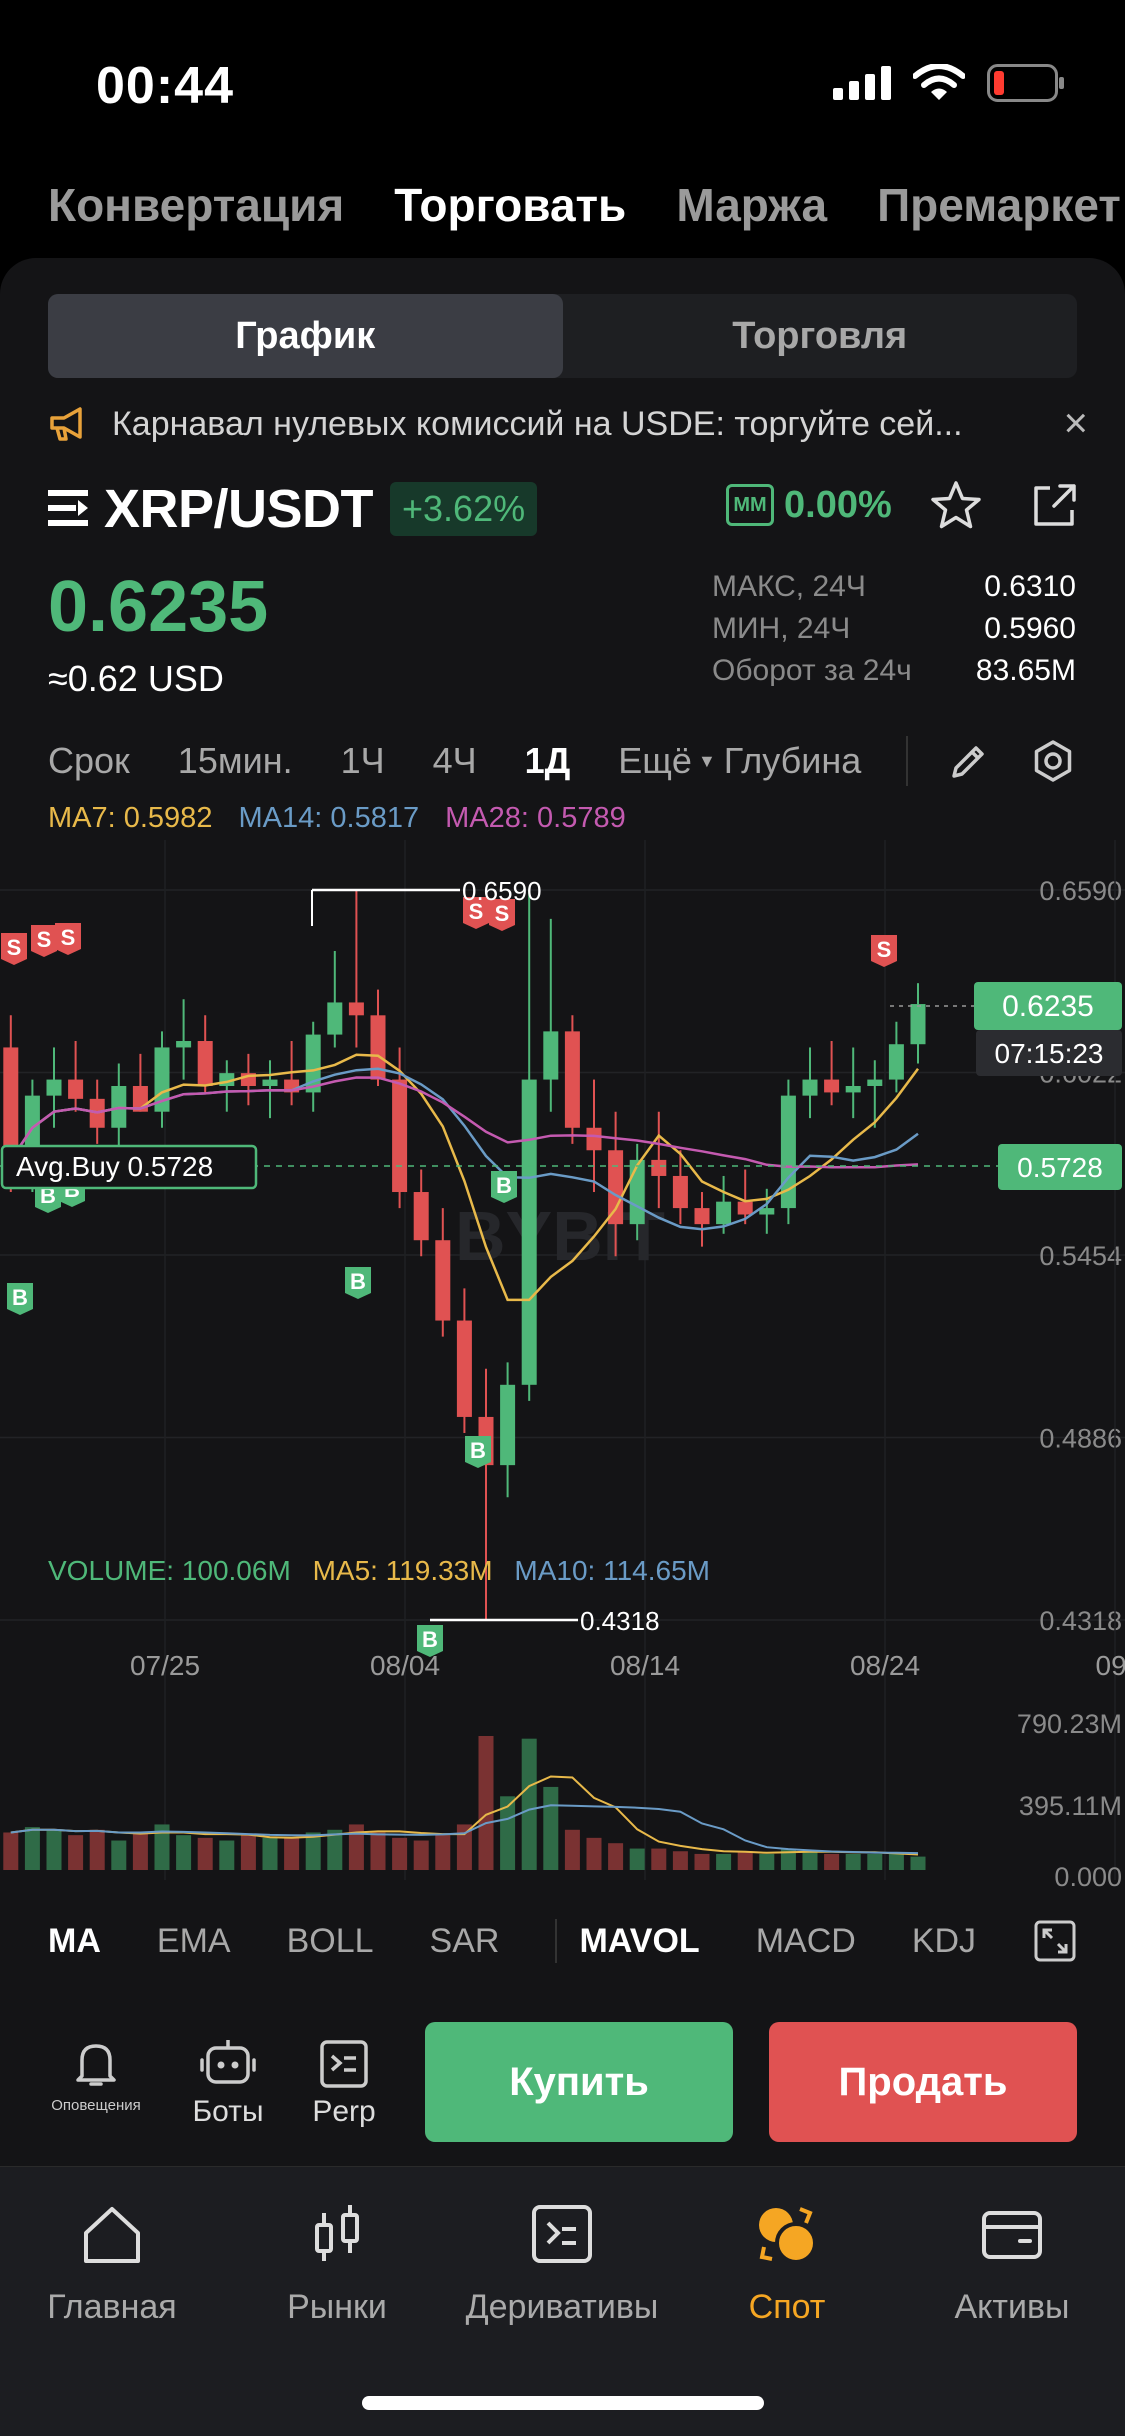 Image resolution: width=1125 pixels, height=2436 pixels. I want to click on stat-value: 0.5960, so click(1030, 628).